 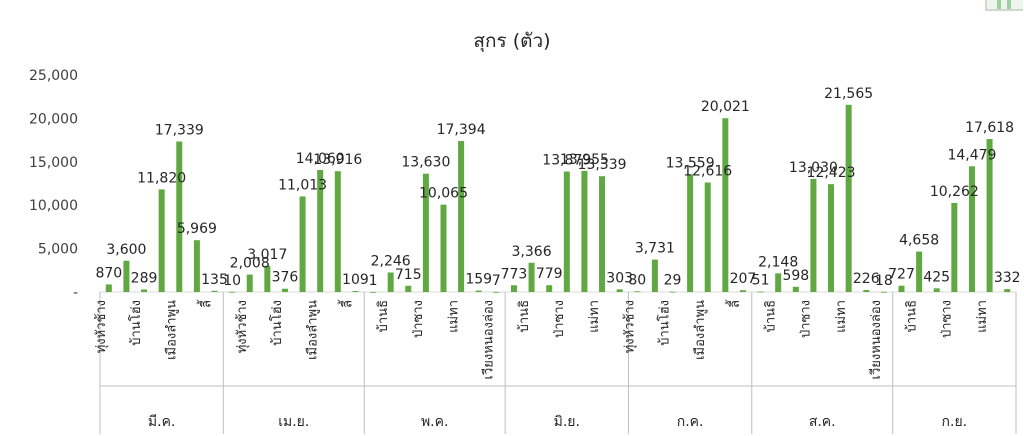 I want to click on data-label: 17,394, so click(x=461, y=130).